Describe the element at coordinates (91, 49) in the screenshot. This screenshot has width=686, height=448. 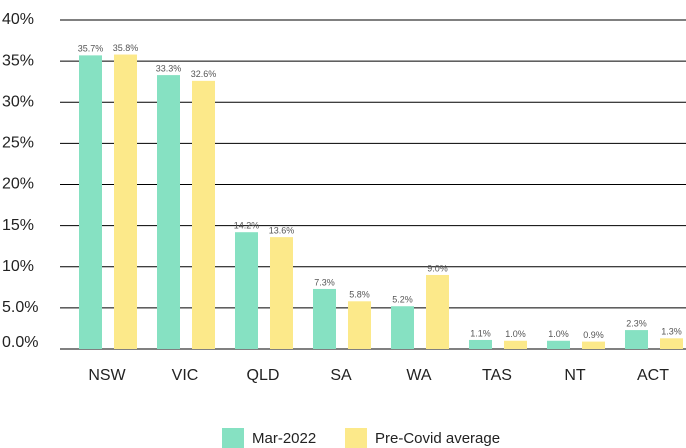
I see `value-label: 35.7%` at that location.